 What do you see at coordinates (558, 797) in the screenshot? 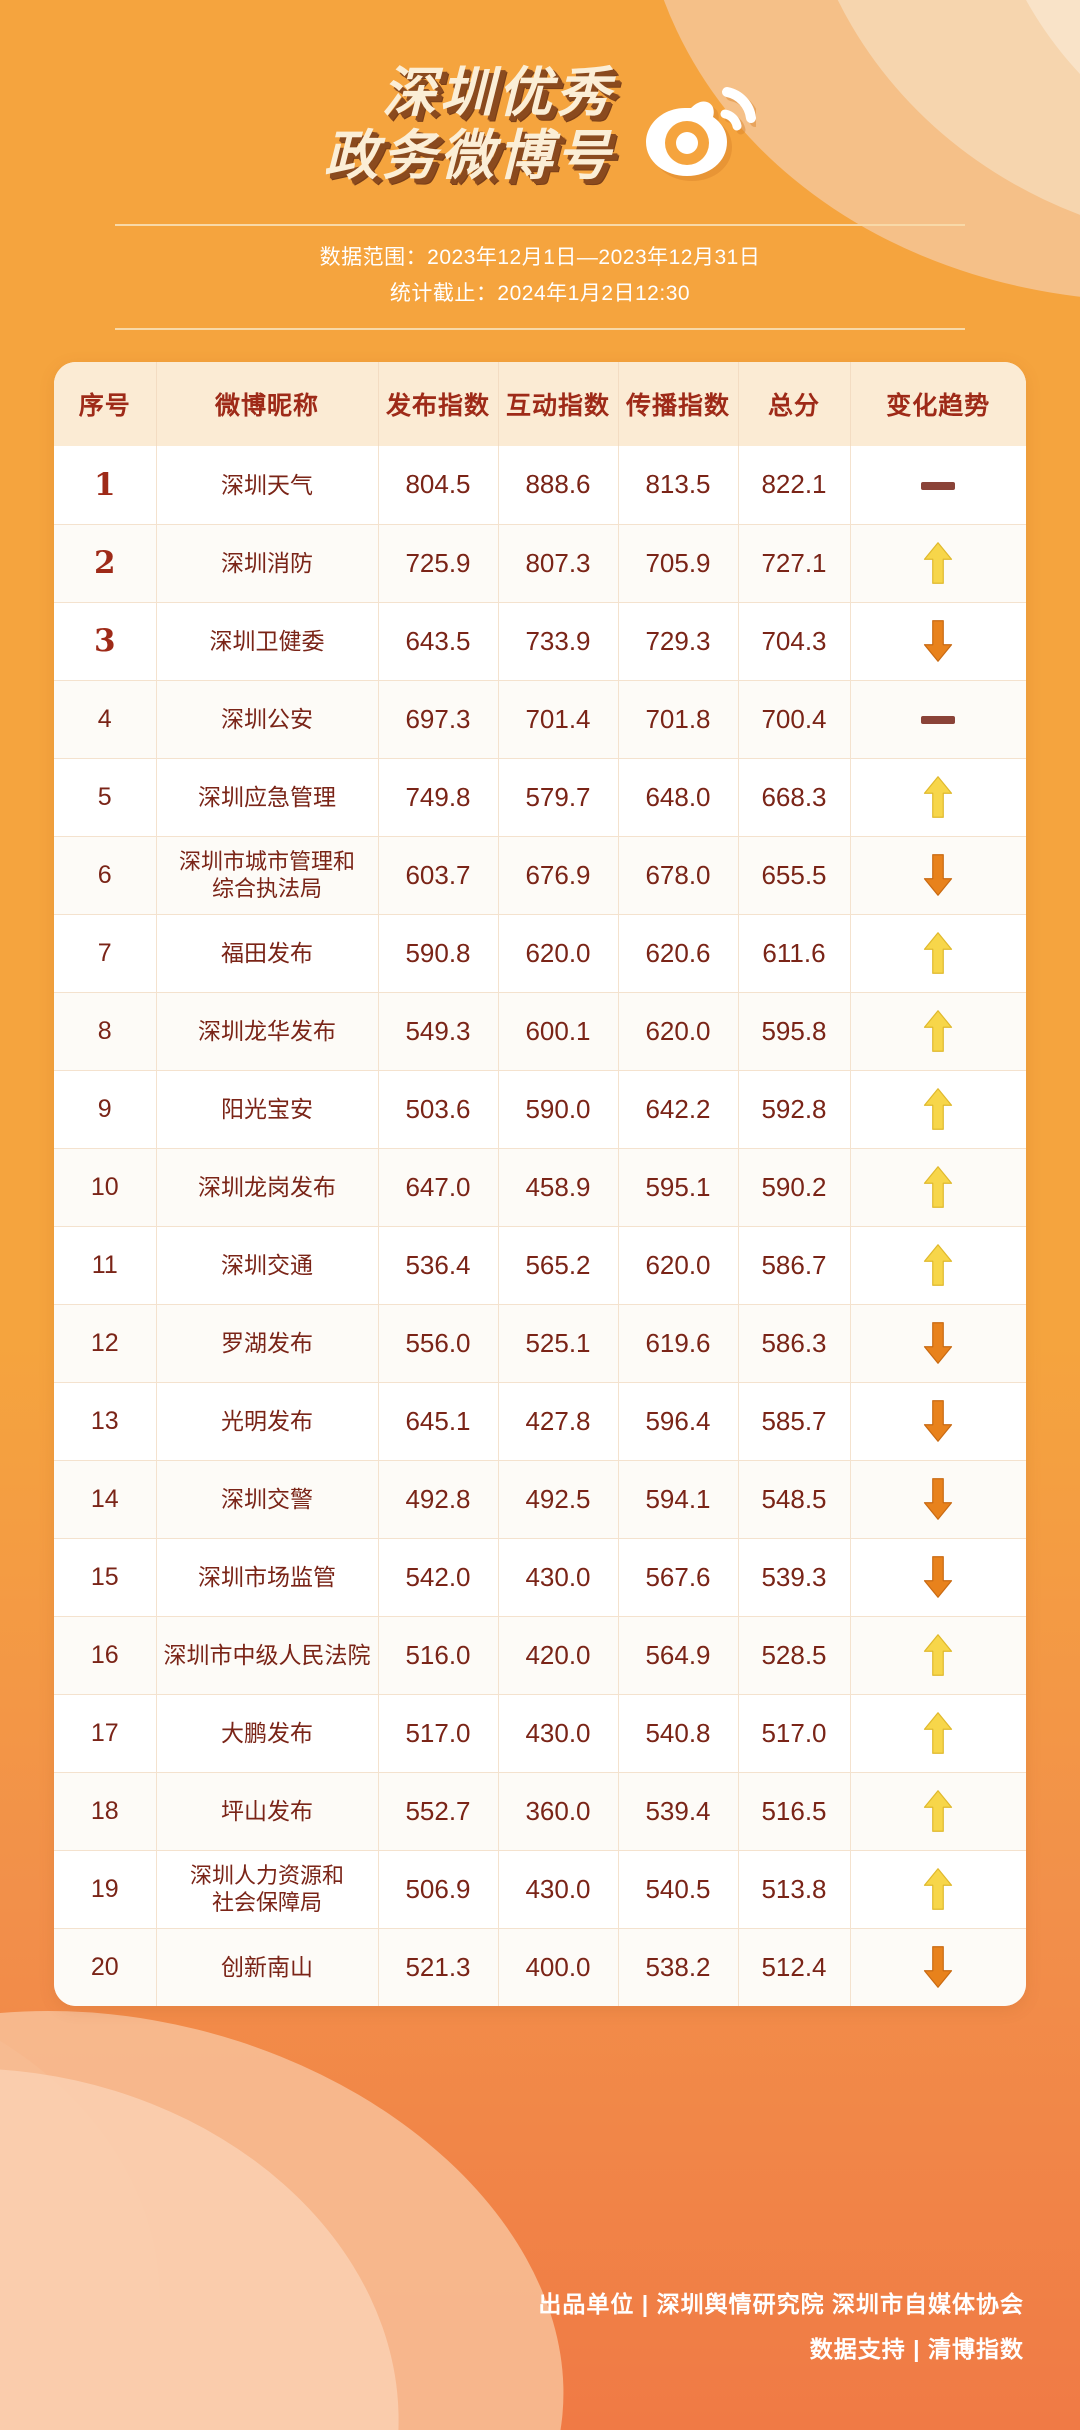
I see `cell-interaction-index: 579.7` at bounding box center [558, 797].